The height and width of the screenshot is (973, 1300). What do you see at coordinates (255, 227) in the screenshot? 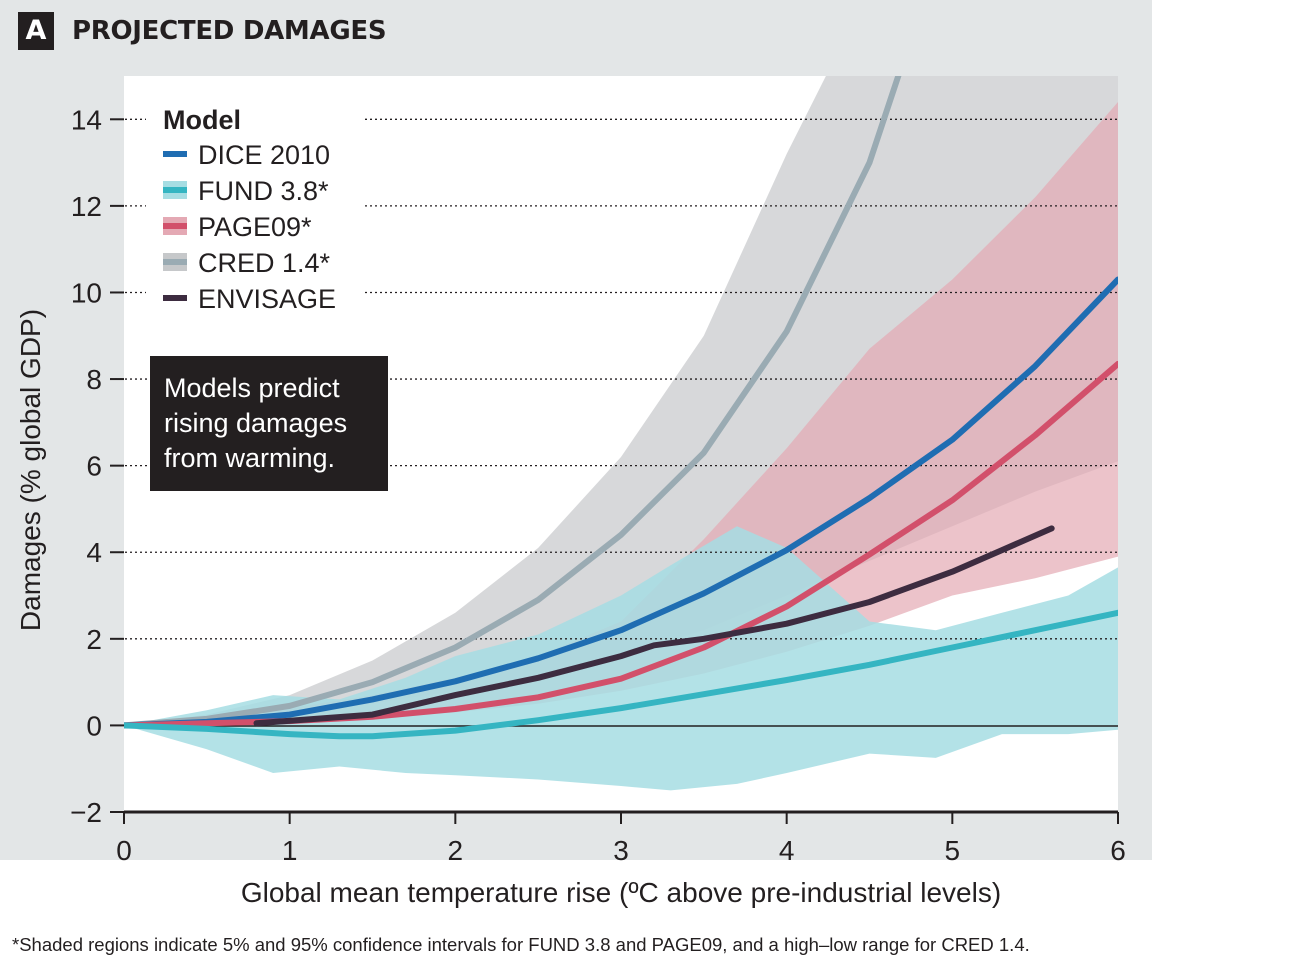
I see `page-legend-label: PAGE09*` at bounding box center [255, 227].